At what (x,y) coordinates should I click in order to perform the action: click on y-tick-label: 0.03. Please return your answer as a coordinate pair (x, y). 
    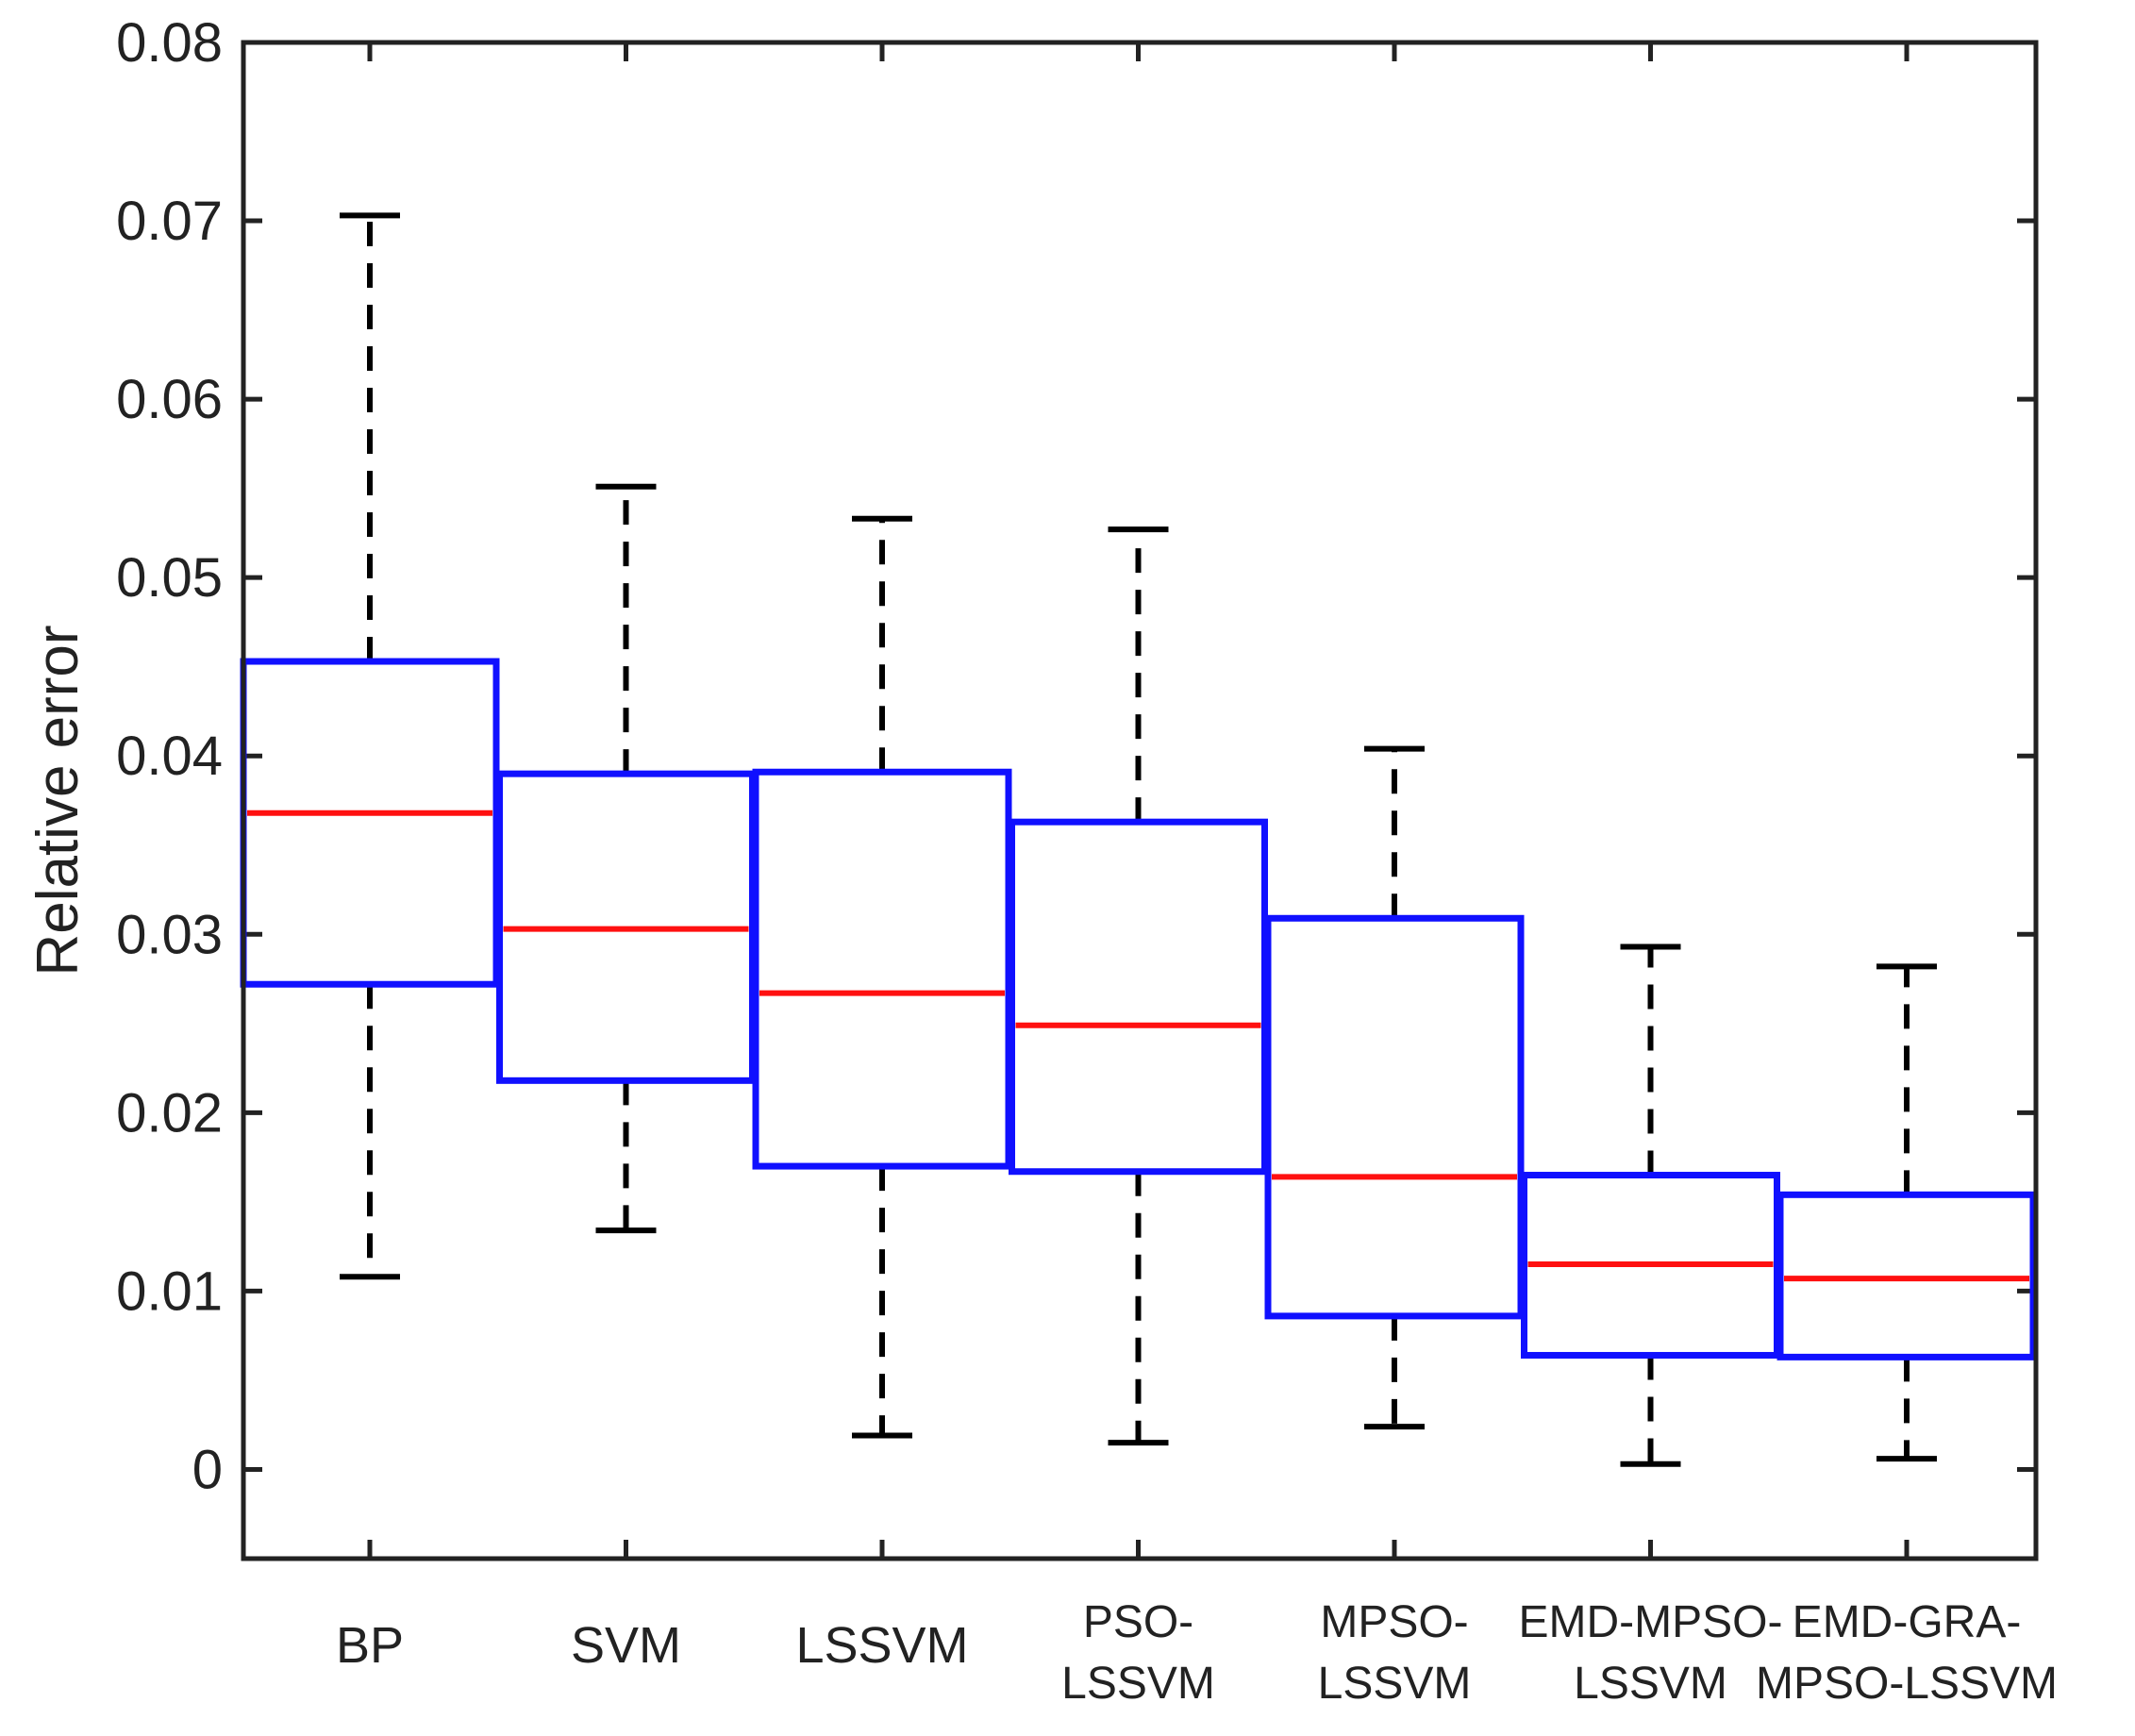
    Looking at the image, I should click on (170, 934).